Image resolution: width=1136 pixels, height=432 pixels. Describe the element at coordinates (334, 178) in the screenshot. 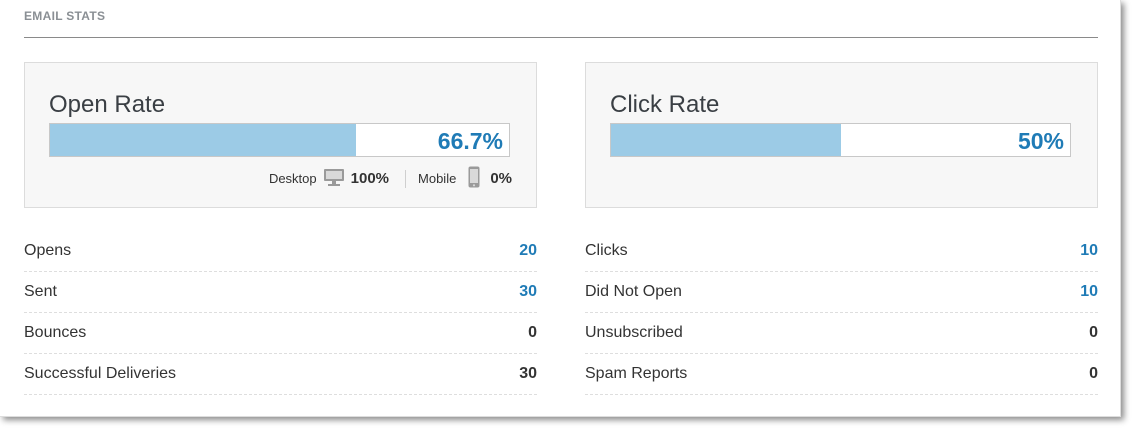

I see `desktop-monitor-icon` at that location.